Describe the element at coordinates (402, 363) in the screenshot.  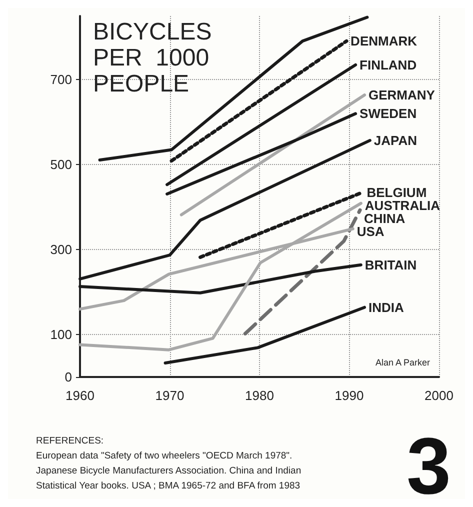
I see `annotation: Alan A Parker` at that location.